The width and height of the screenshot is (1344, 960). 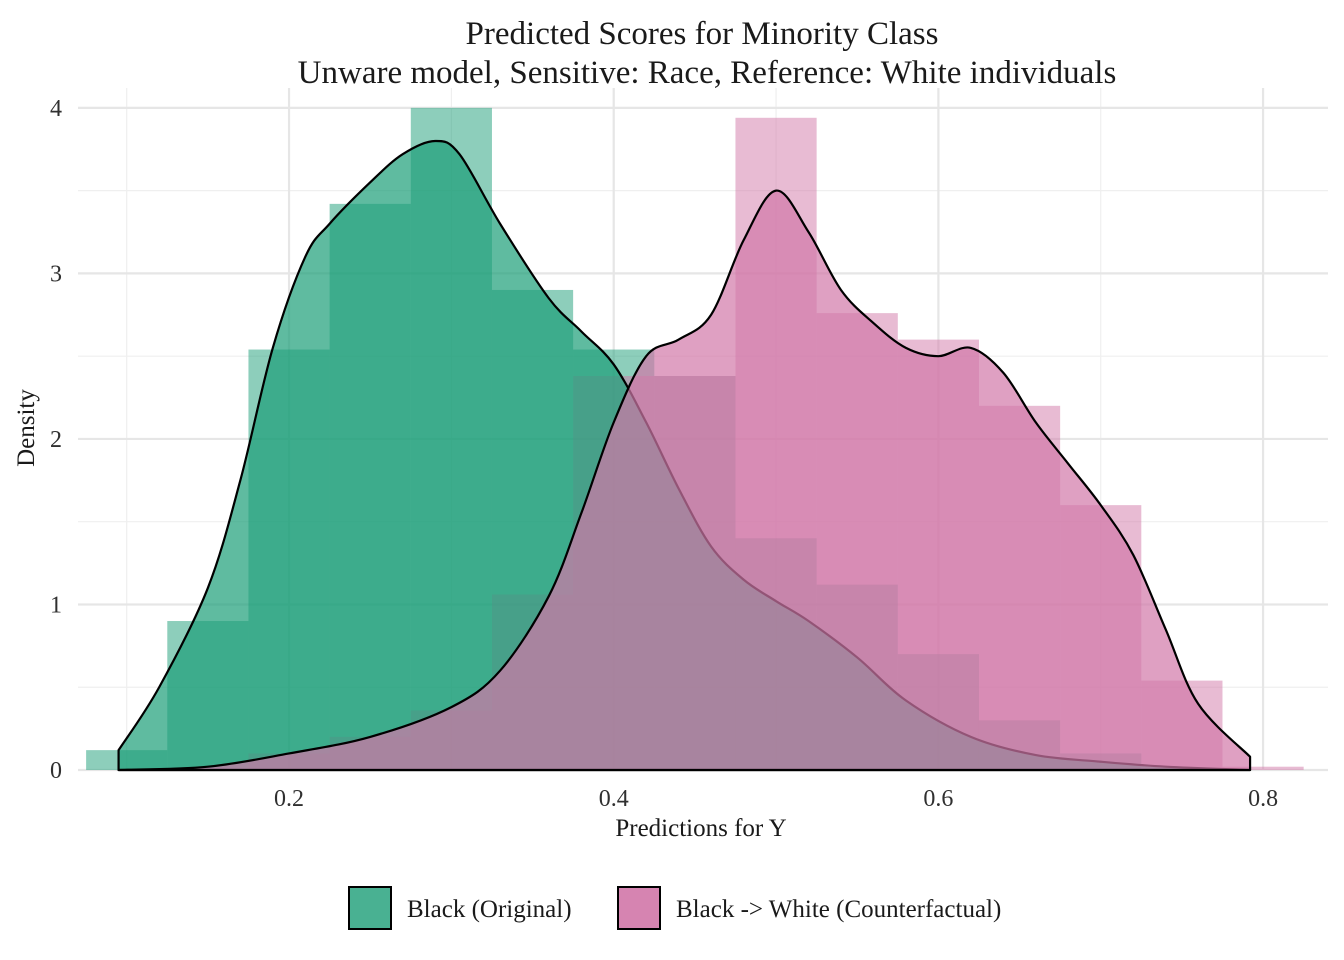 What do you see at coordinates (639, 908) in the screenshot?
I see `legend-swatch-counterfactual` at bounding box center [639, 908].